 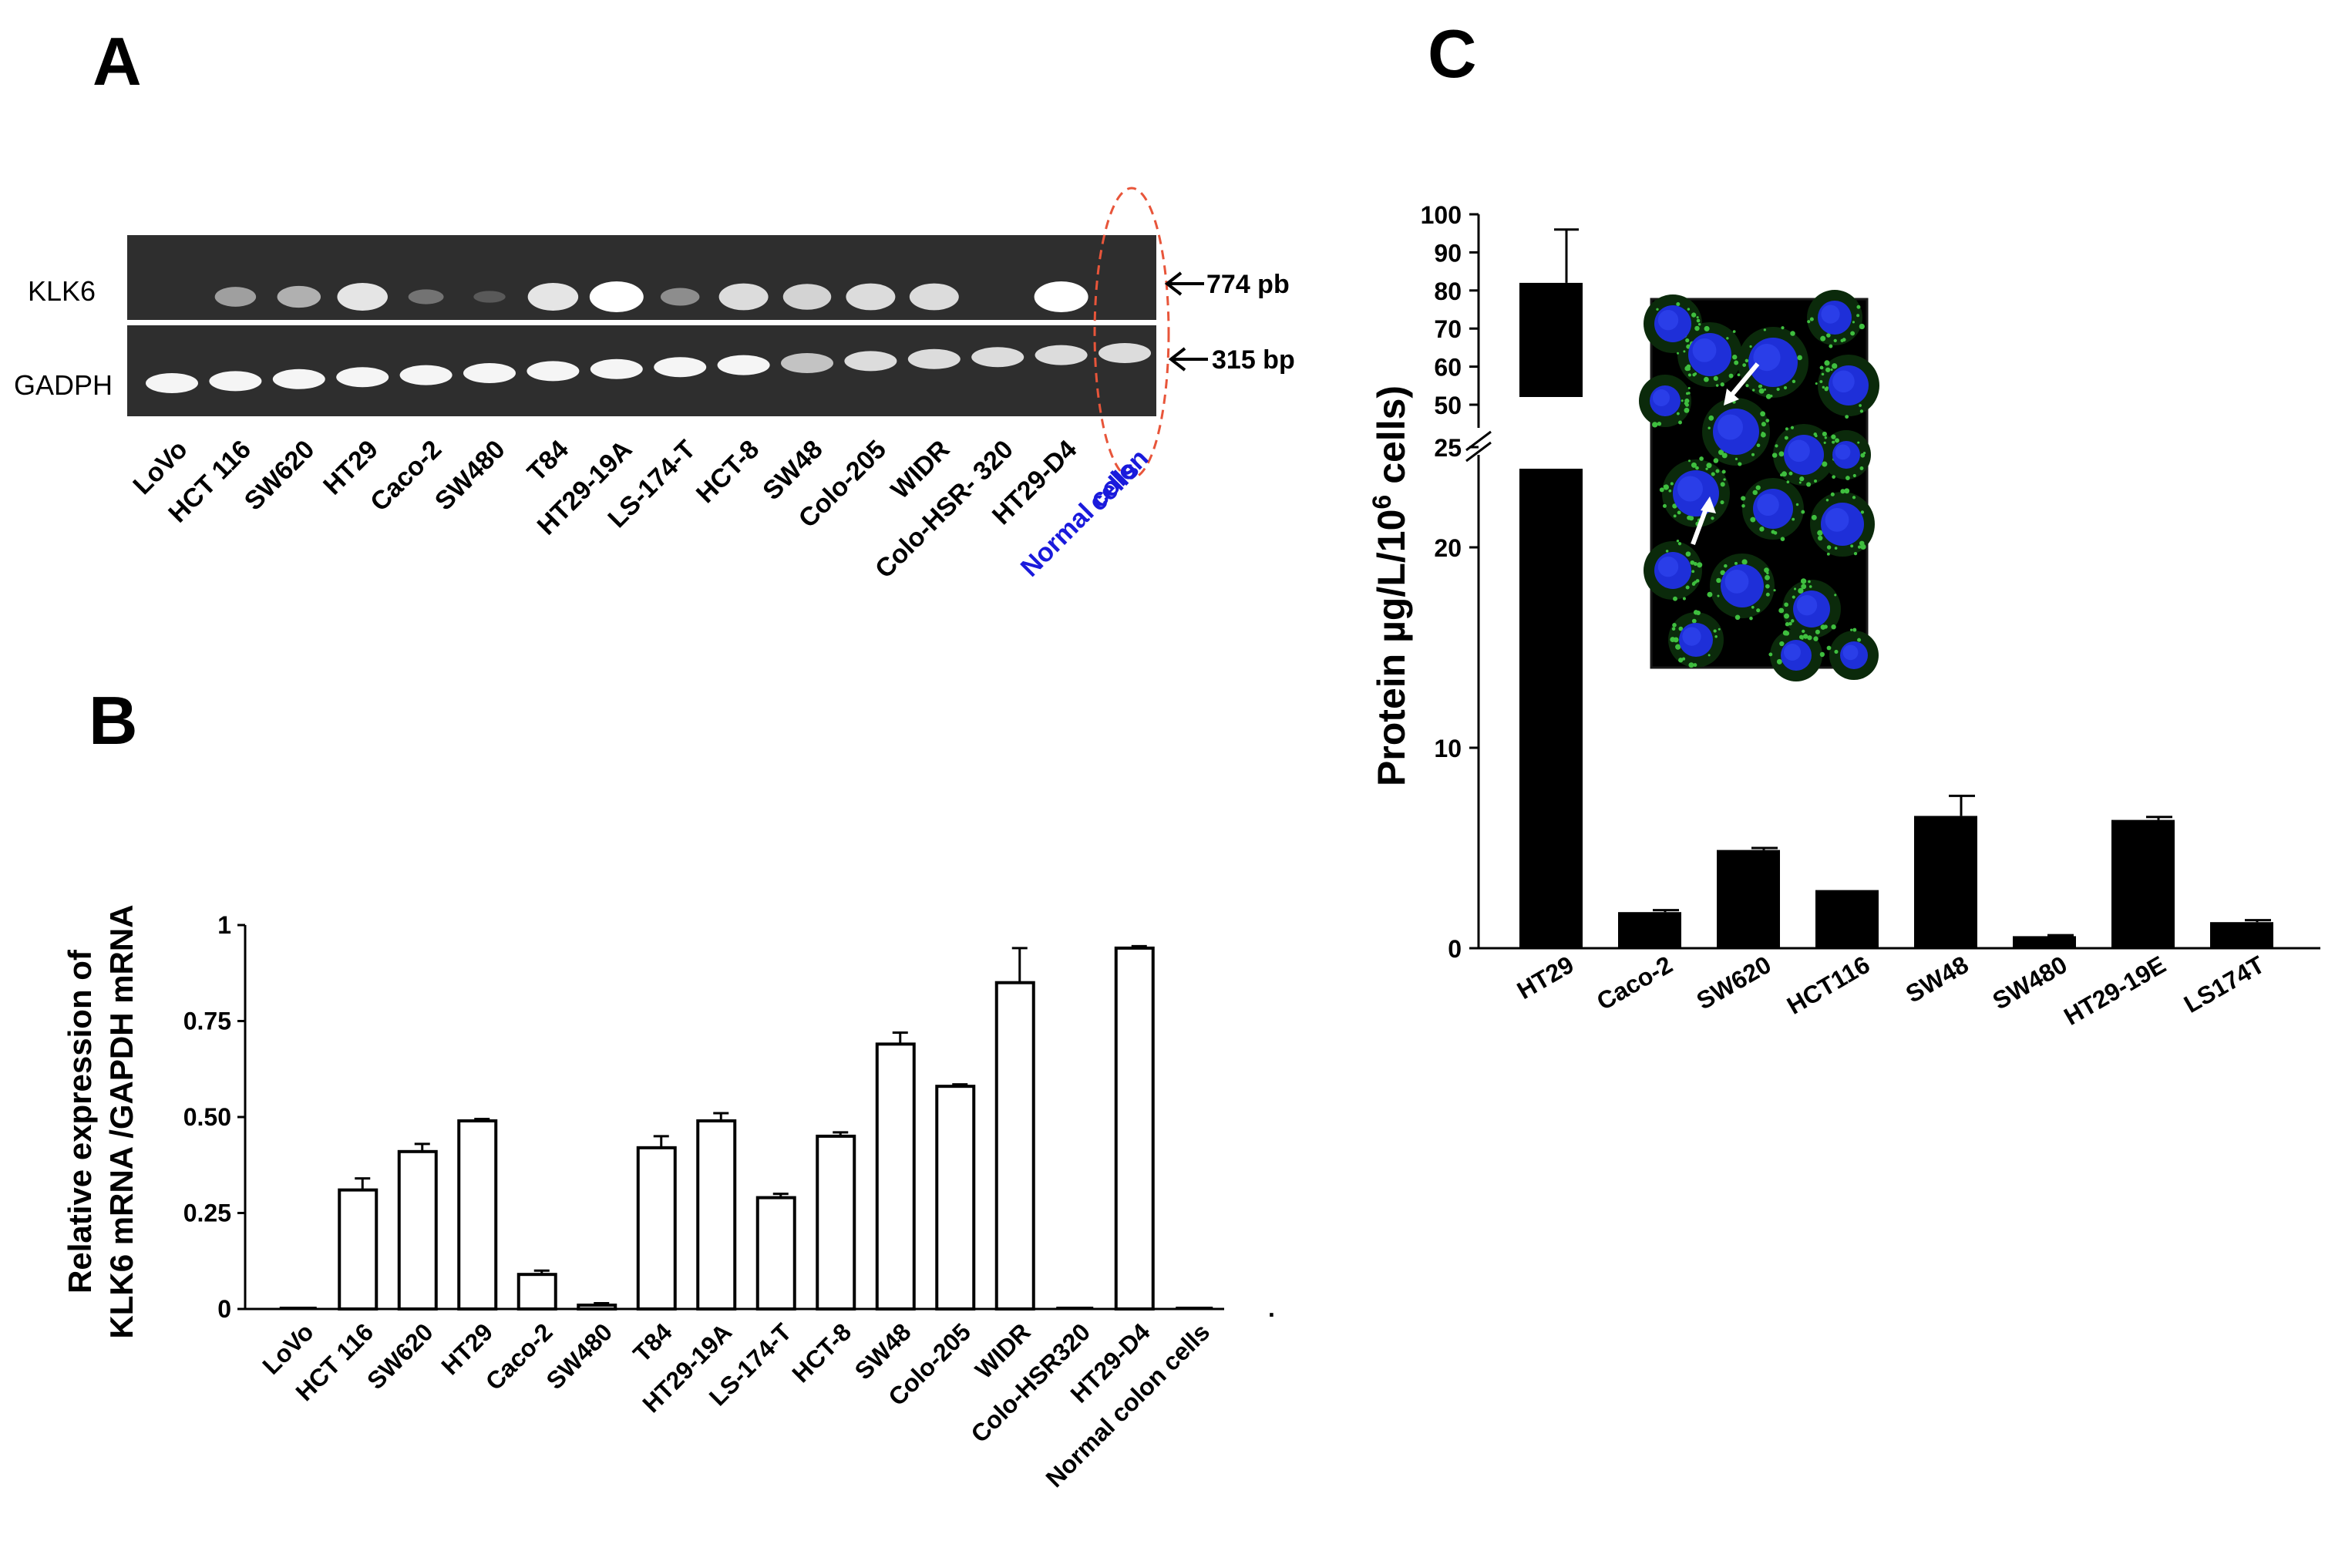 I want to click on bars-c, so click(x=1896, y=588).